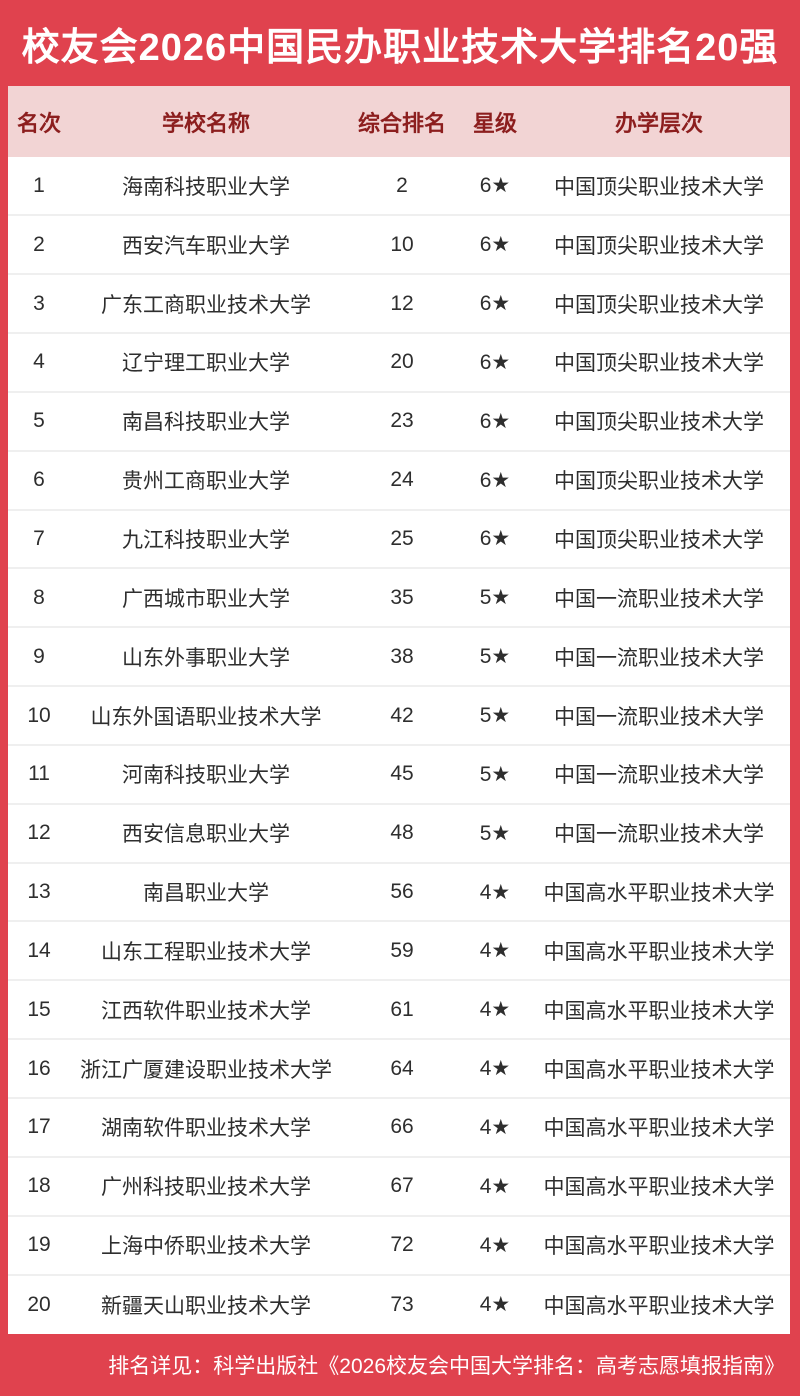  What do you see at coordinates (494, 123) in the screenshot?
I see `column-header-star: 星级` at bounding box center [494, 123].